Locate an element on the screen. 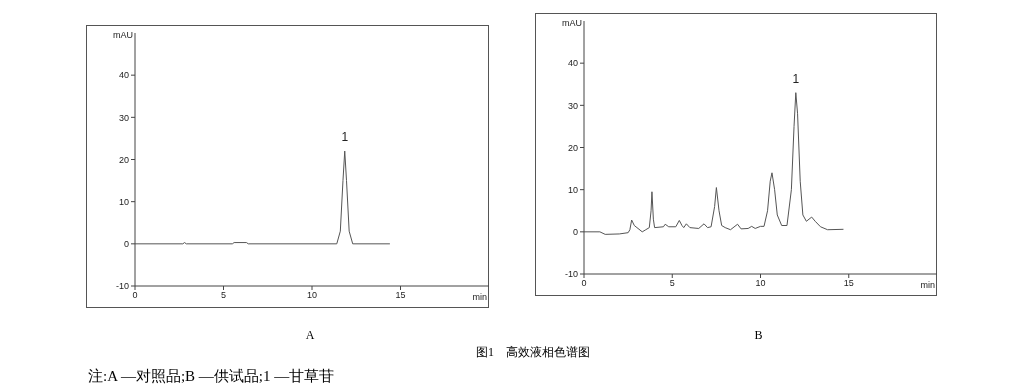  text: 注:A —对照品;B —供试品;1 —甘草苷 is located at coordinates (211, 376).